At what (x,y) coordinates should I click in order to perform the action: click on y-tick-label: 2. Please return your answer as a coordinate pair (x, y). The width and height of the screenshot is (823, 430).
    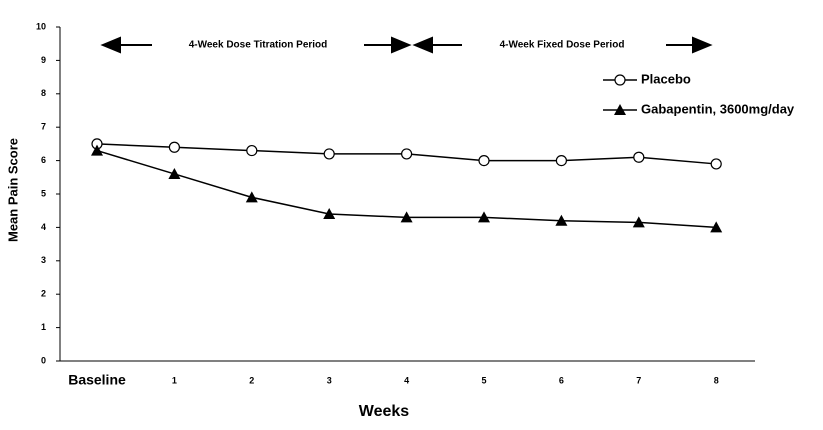
    Looking at the image, I should click on (43, 294).